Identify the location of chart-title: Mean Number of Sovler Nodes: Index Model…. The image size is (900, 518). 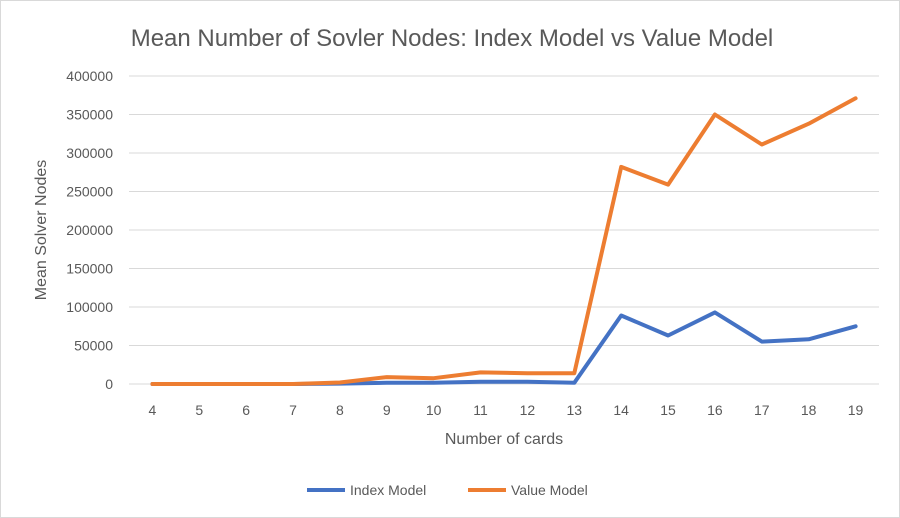
(452, 38).